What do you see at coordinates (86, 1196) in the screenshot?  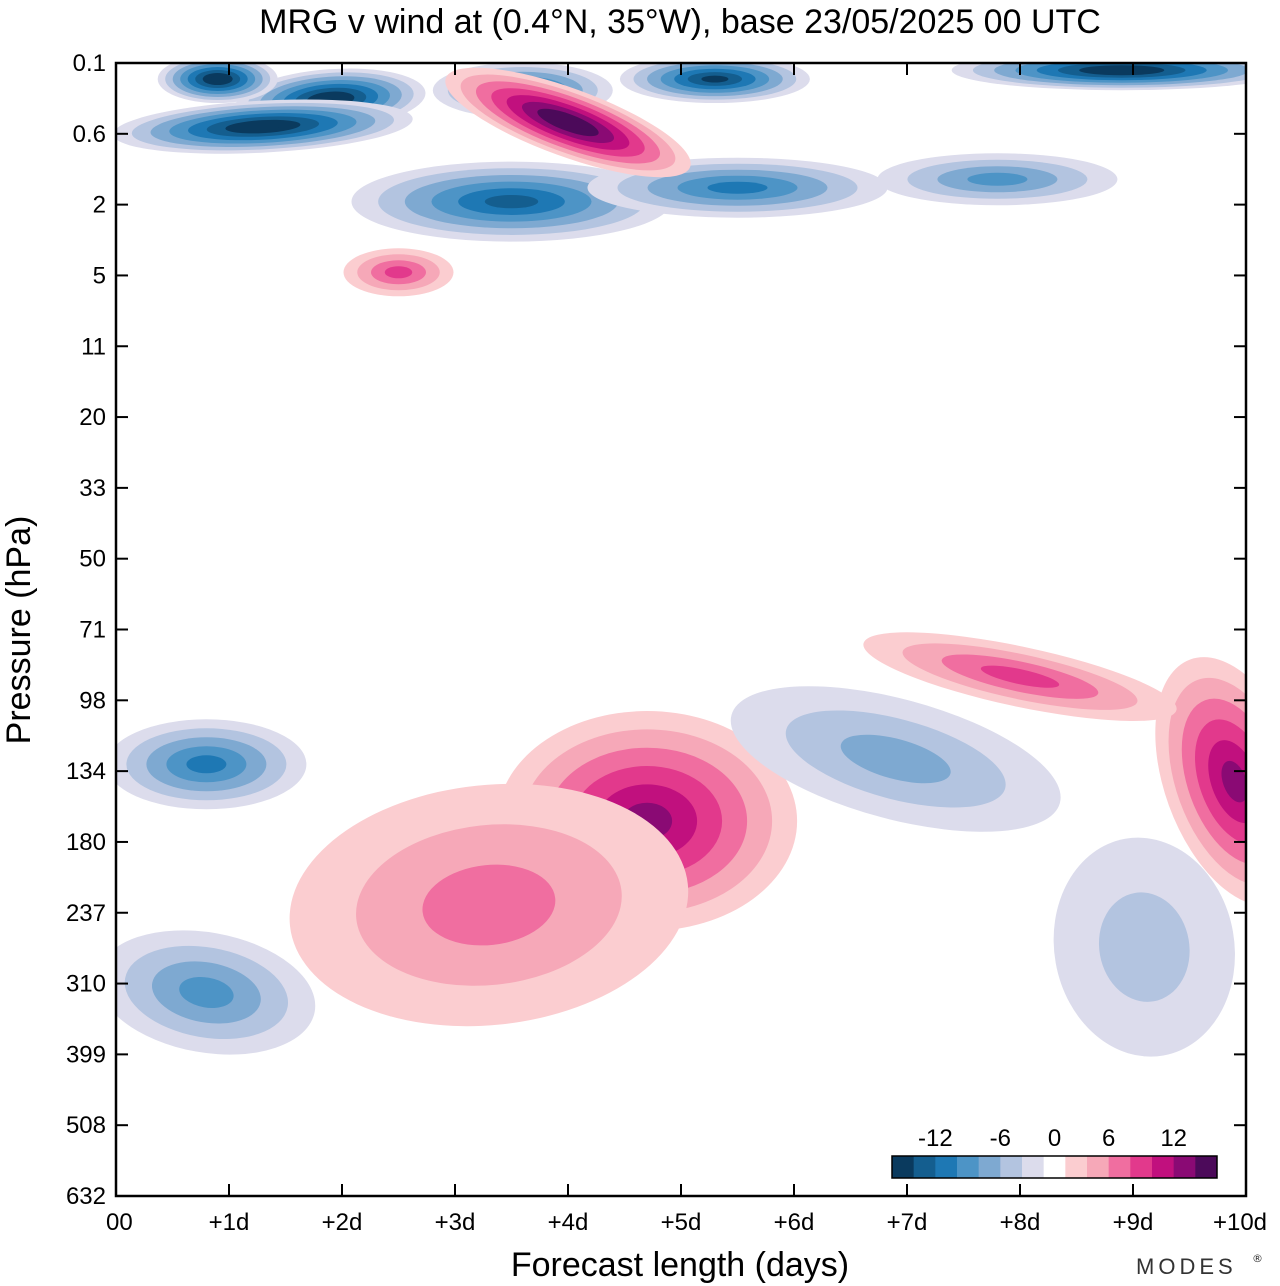 I see `y-tick-label: 632` at bounding box center [86, 1196].